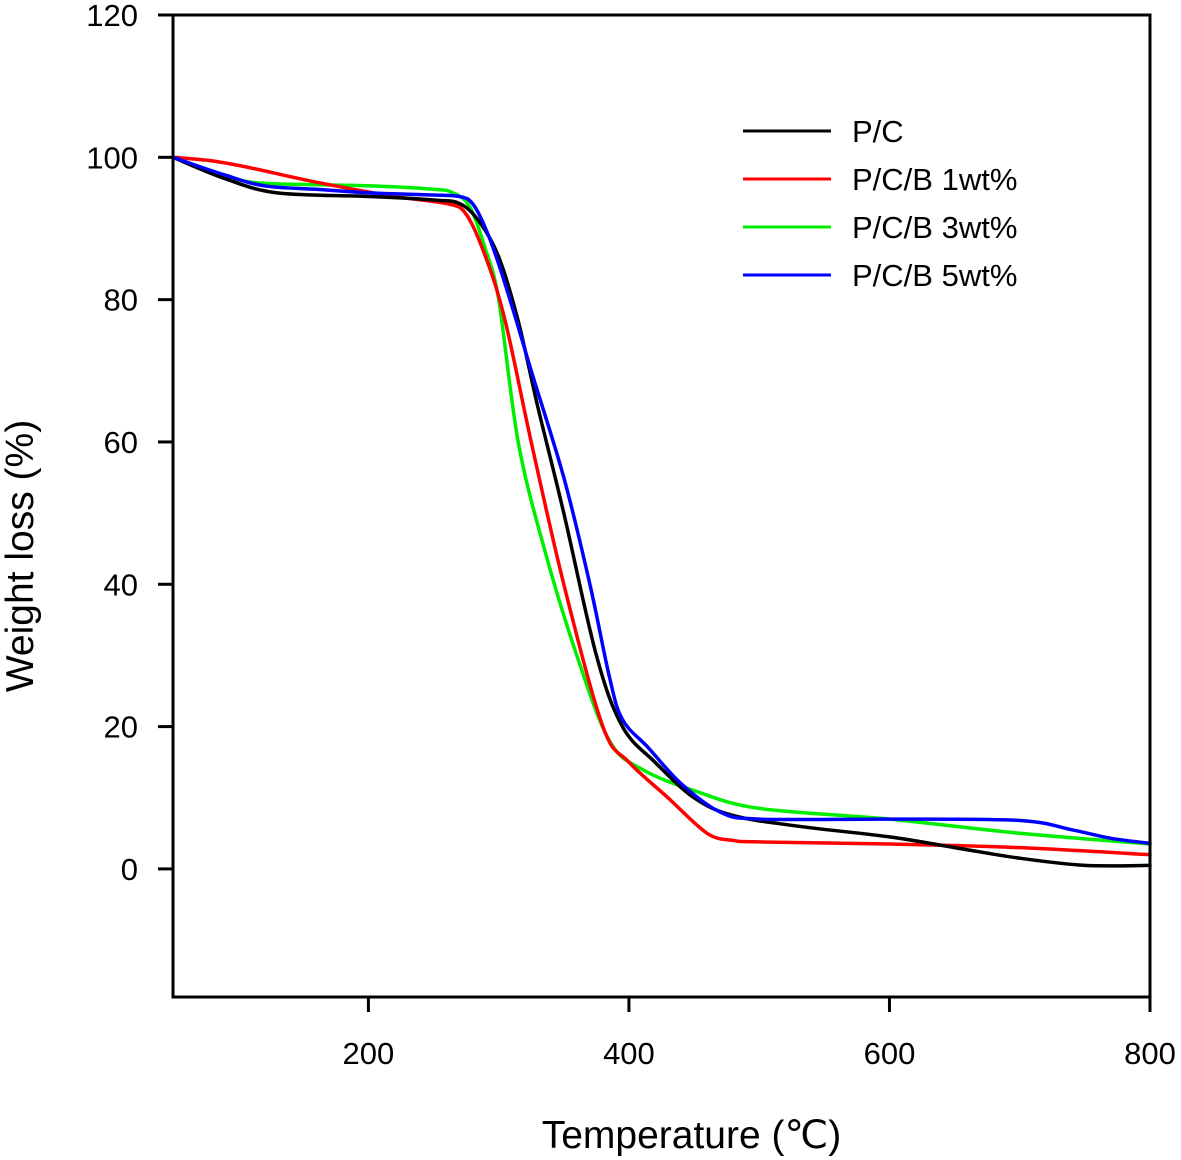 The height and width of the screenshot is (1160, 1181). I want to click on y-tick-label: 80, so click(121, 300).